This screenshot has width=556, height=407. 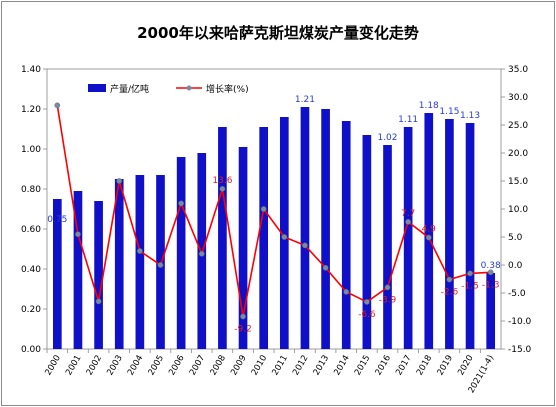 I want to click on x-tick-label: 2008, so click(x=218, y=366).